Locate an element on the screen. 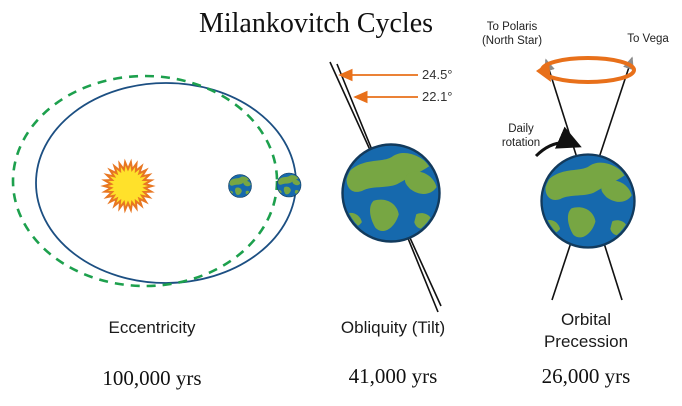 The height and width of the screenshot is (406, 682). precession-period: 26,000 yrs is located at coordinates (586, 376).